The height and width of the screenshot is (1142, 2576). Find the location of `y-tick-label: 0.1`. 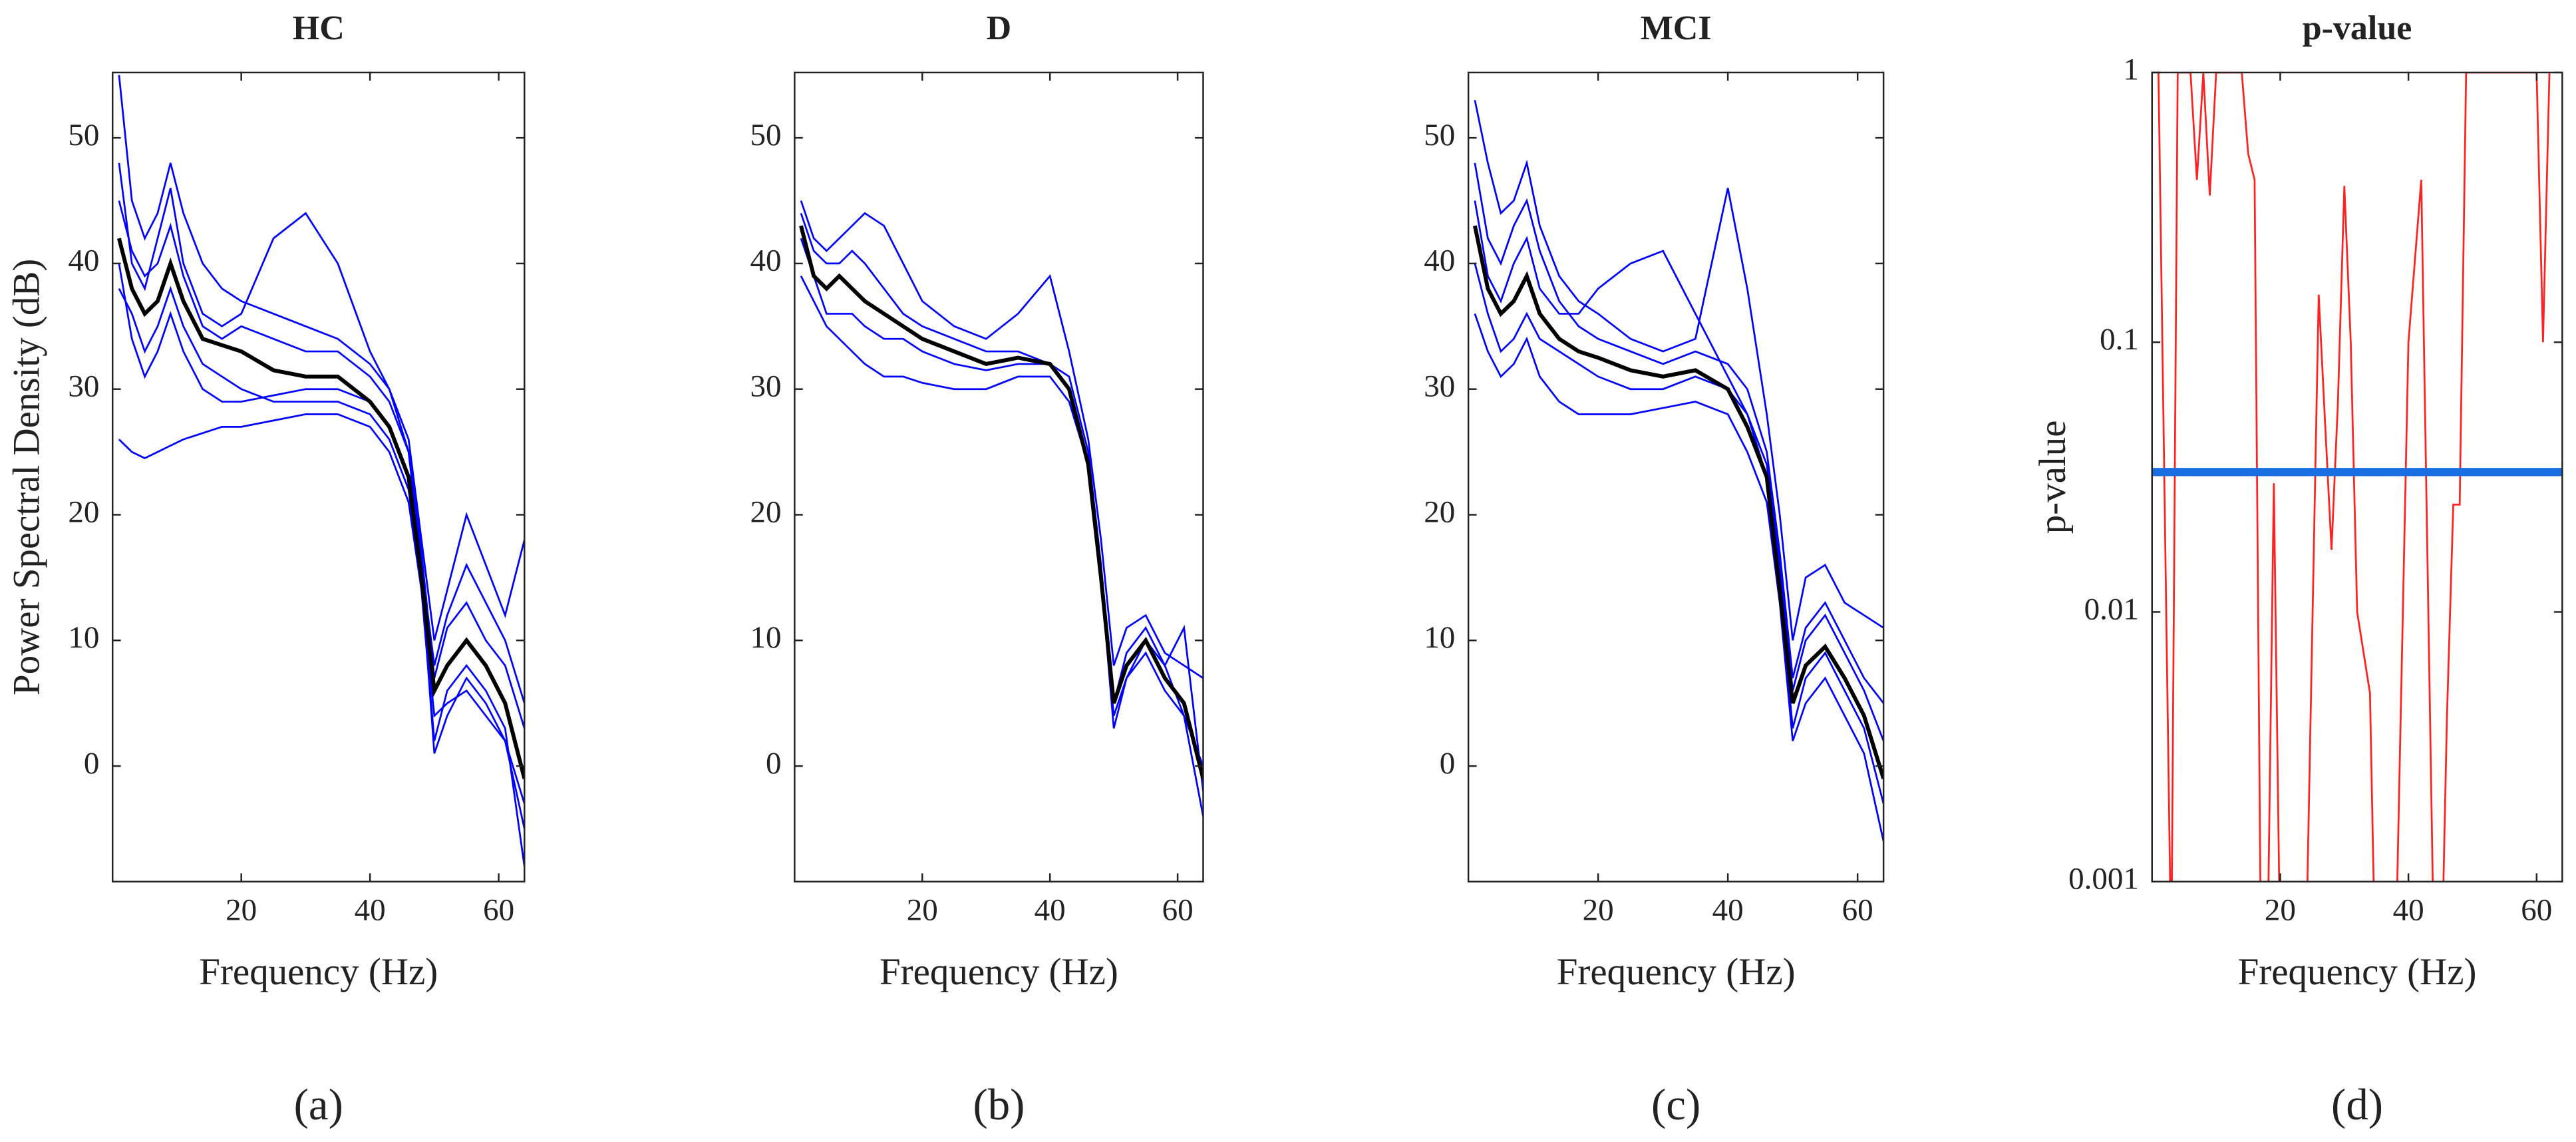

y-tick-label: 0.1 is located at coordinates (2119, 339).